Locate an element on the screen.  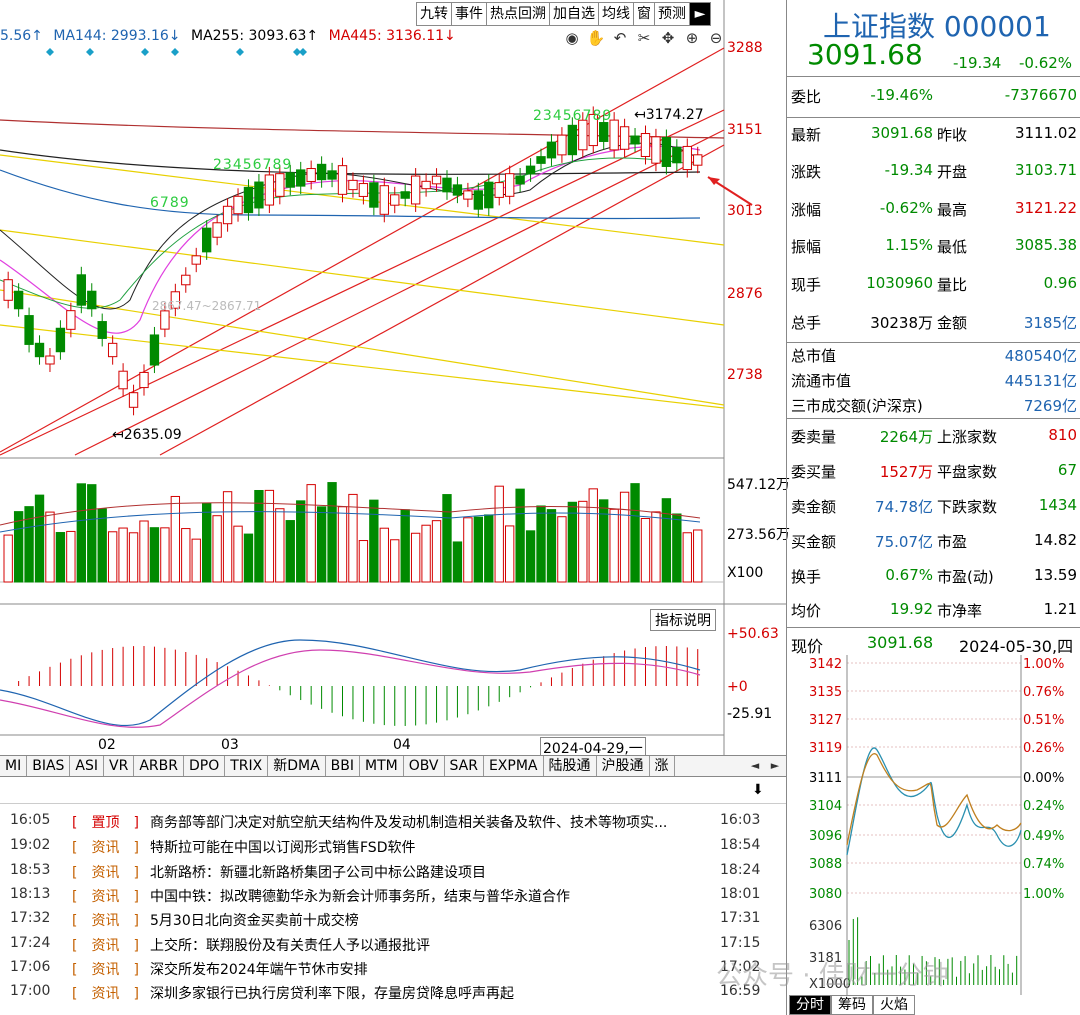
tab-indicator: 沪股通 is located at coordinates (623, 766).